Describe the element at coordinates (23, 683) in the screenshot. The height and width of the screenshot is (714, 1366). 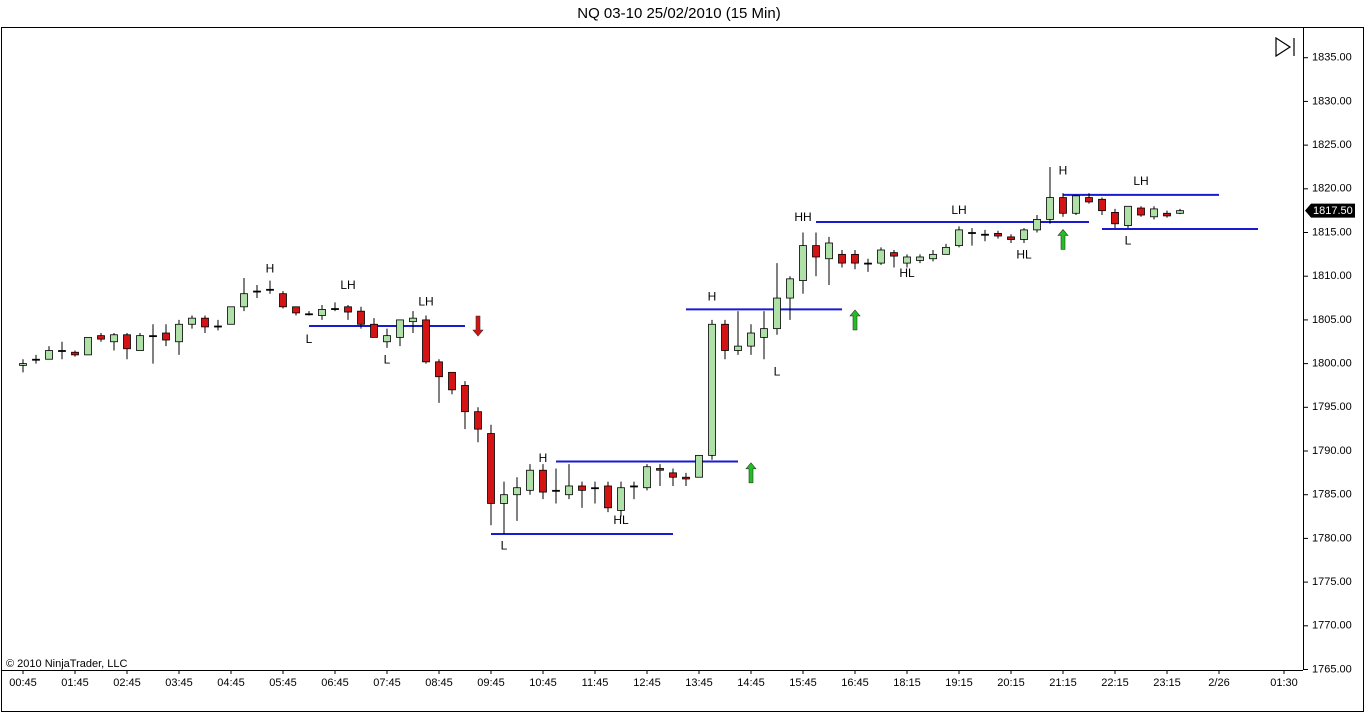
I see `x-tick-label: 00:45` at that location.